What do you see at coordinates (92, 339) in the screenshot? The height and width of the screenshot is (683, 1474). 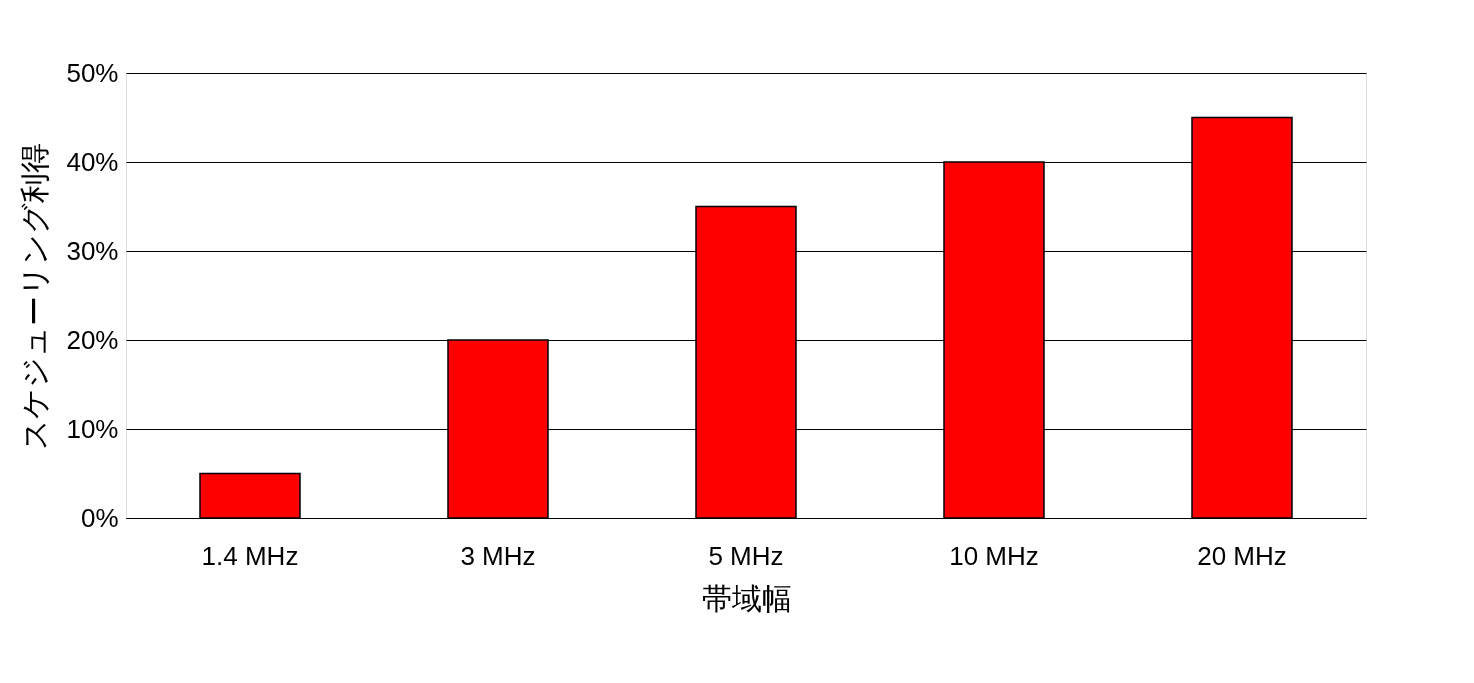 I see `y-tick-label: 20%` at bounding box center [92, 339].